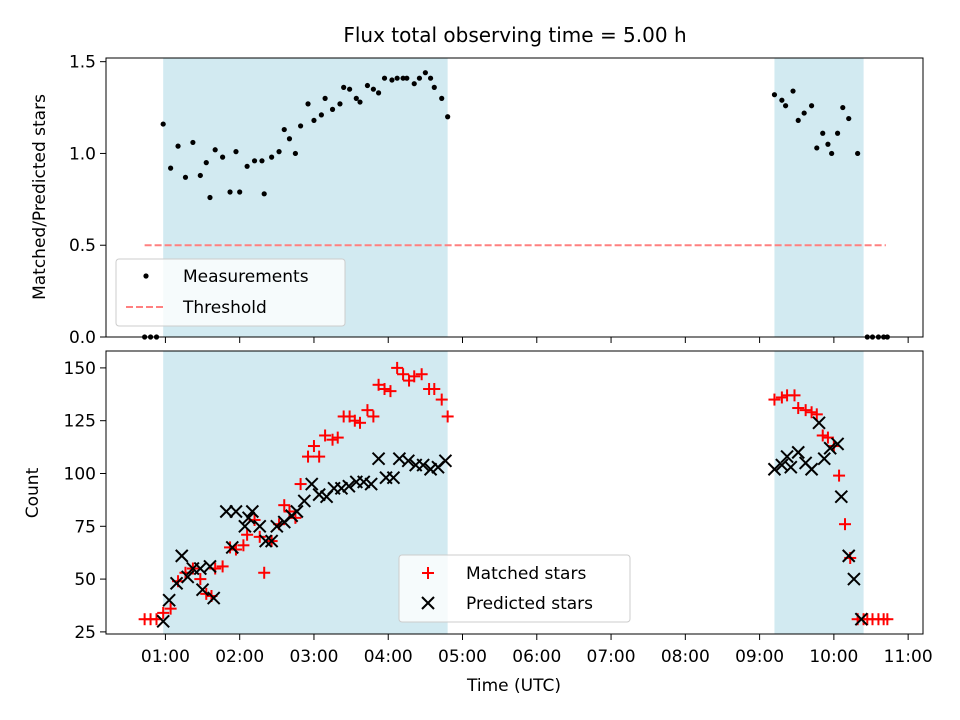  What do you see at coordinates (388, 657) in the screenshot?
I see `x-tick-label-4: 04:00` at bounding box center [388, 657].